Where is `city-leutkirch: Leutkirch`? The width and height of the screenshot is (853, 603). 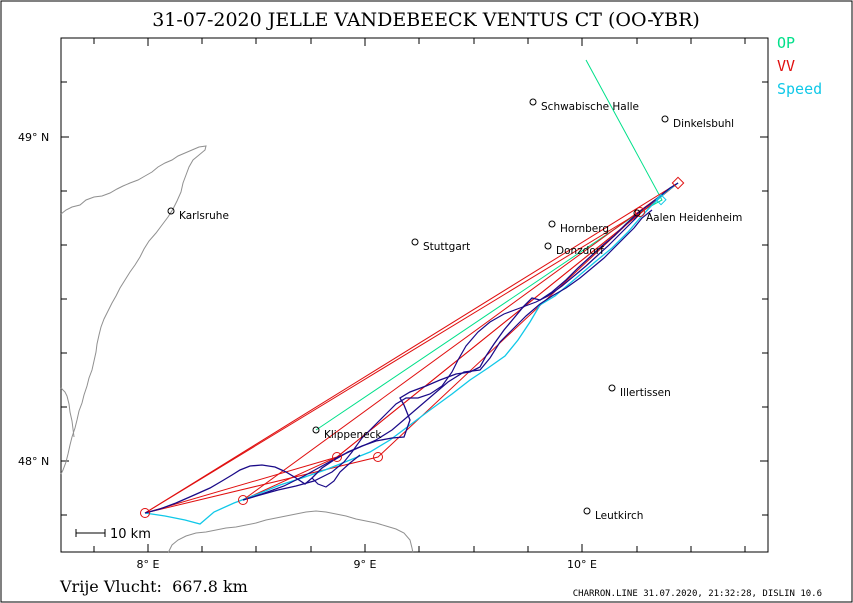 city-leutkirch: Leutkirch is located at coordinates (613, 514).